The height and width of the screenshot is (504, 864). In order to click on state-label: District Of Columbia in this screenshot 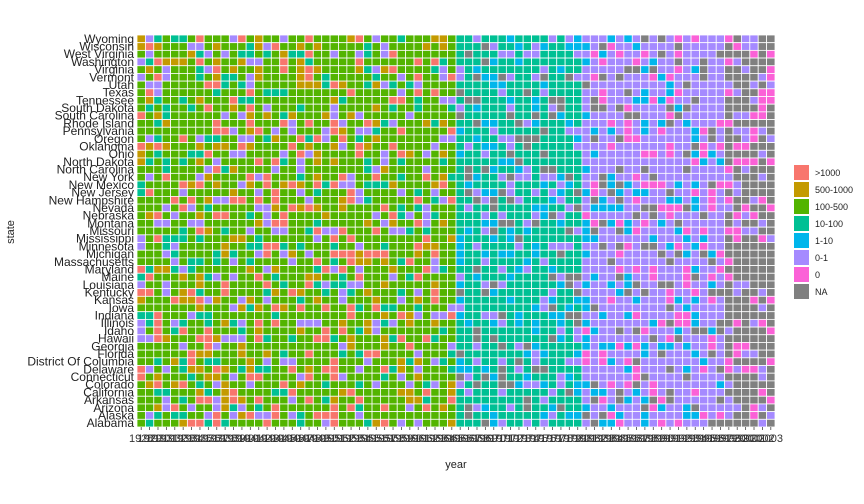, I will do `click(80, 362)`.